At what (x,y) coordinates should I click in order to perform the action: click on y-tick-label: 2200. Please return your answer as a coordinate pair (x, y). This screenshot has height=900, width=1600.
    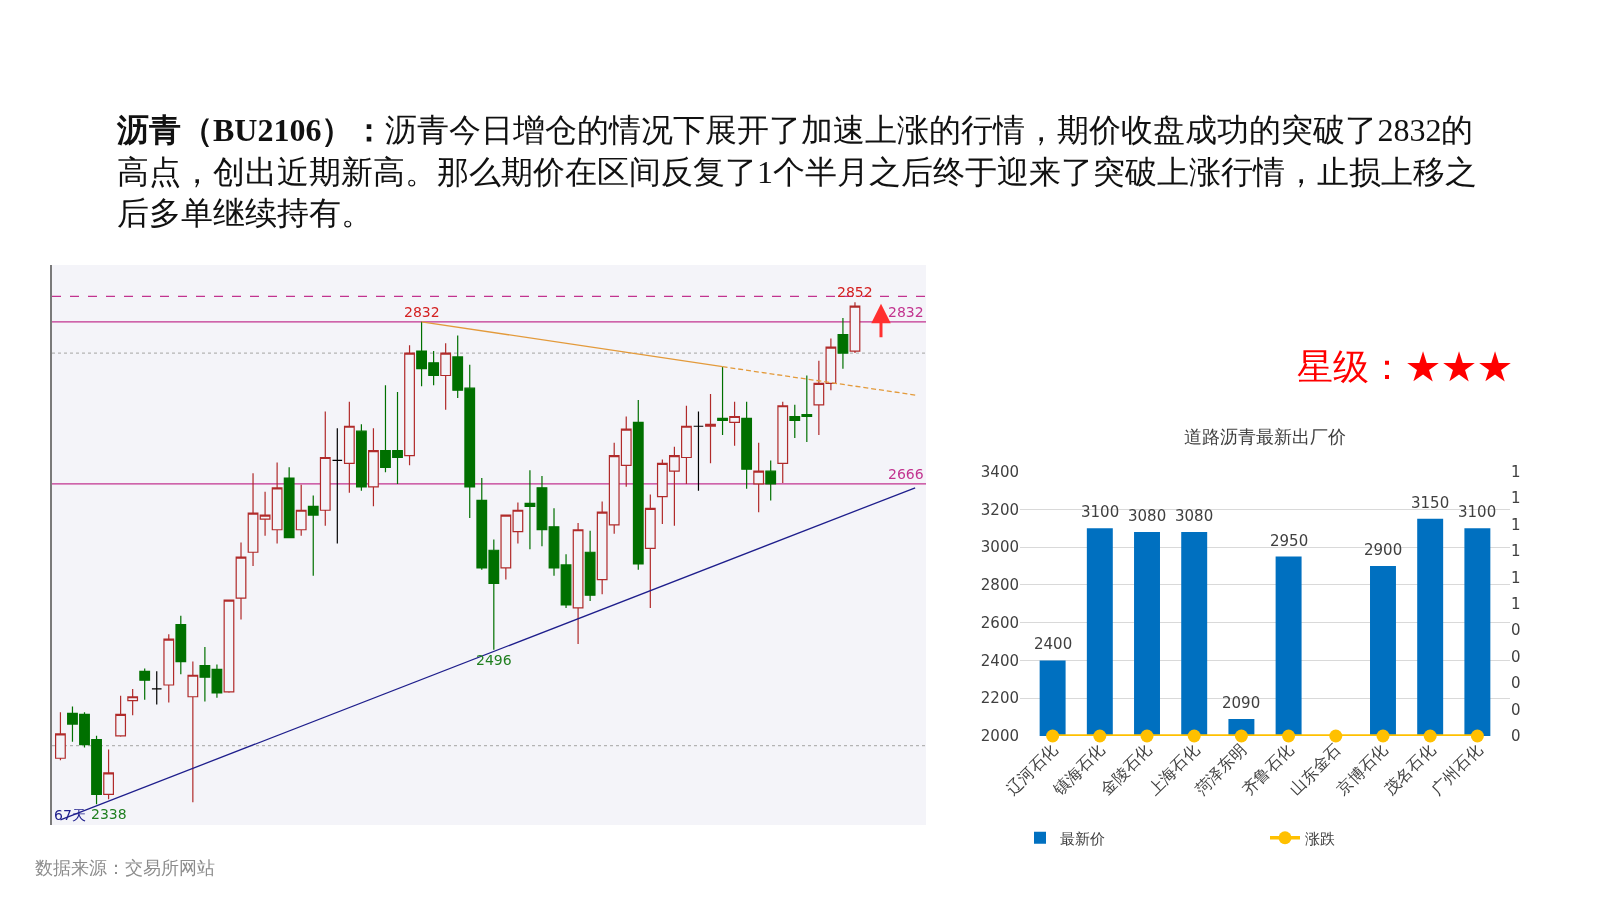
    Looking at the image, I should click on (999, 698).